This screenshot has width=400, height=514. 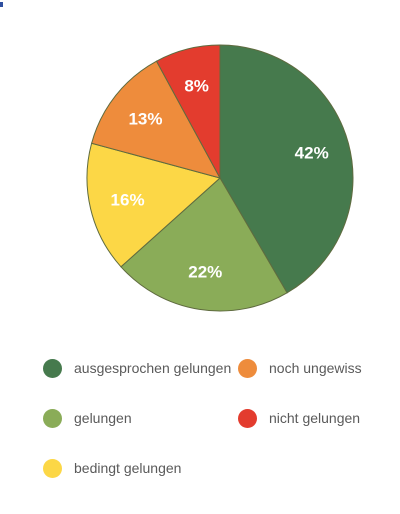 What do you see at coordinates (154, 205) in the screenshot?
I see `pie-slice-bedingt-gelungen` at bounding box center [154, 205].